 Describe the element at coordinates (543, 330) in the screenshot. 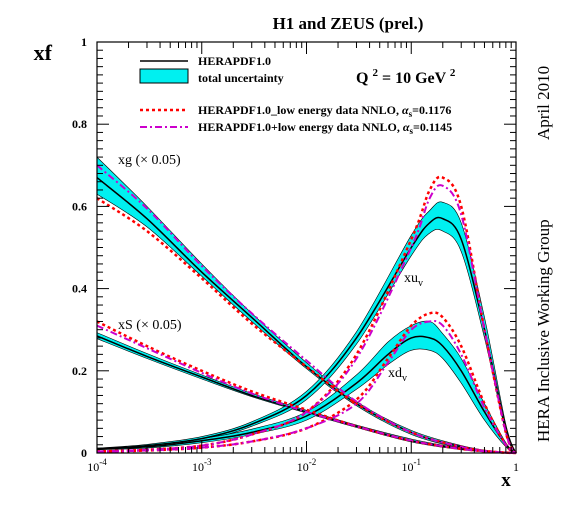

I see `side-label-right: HERA Inclusive Working Group` at that location.